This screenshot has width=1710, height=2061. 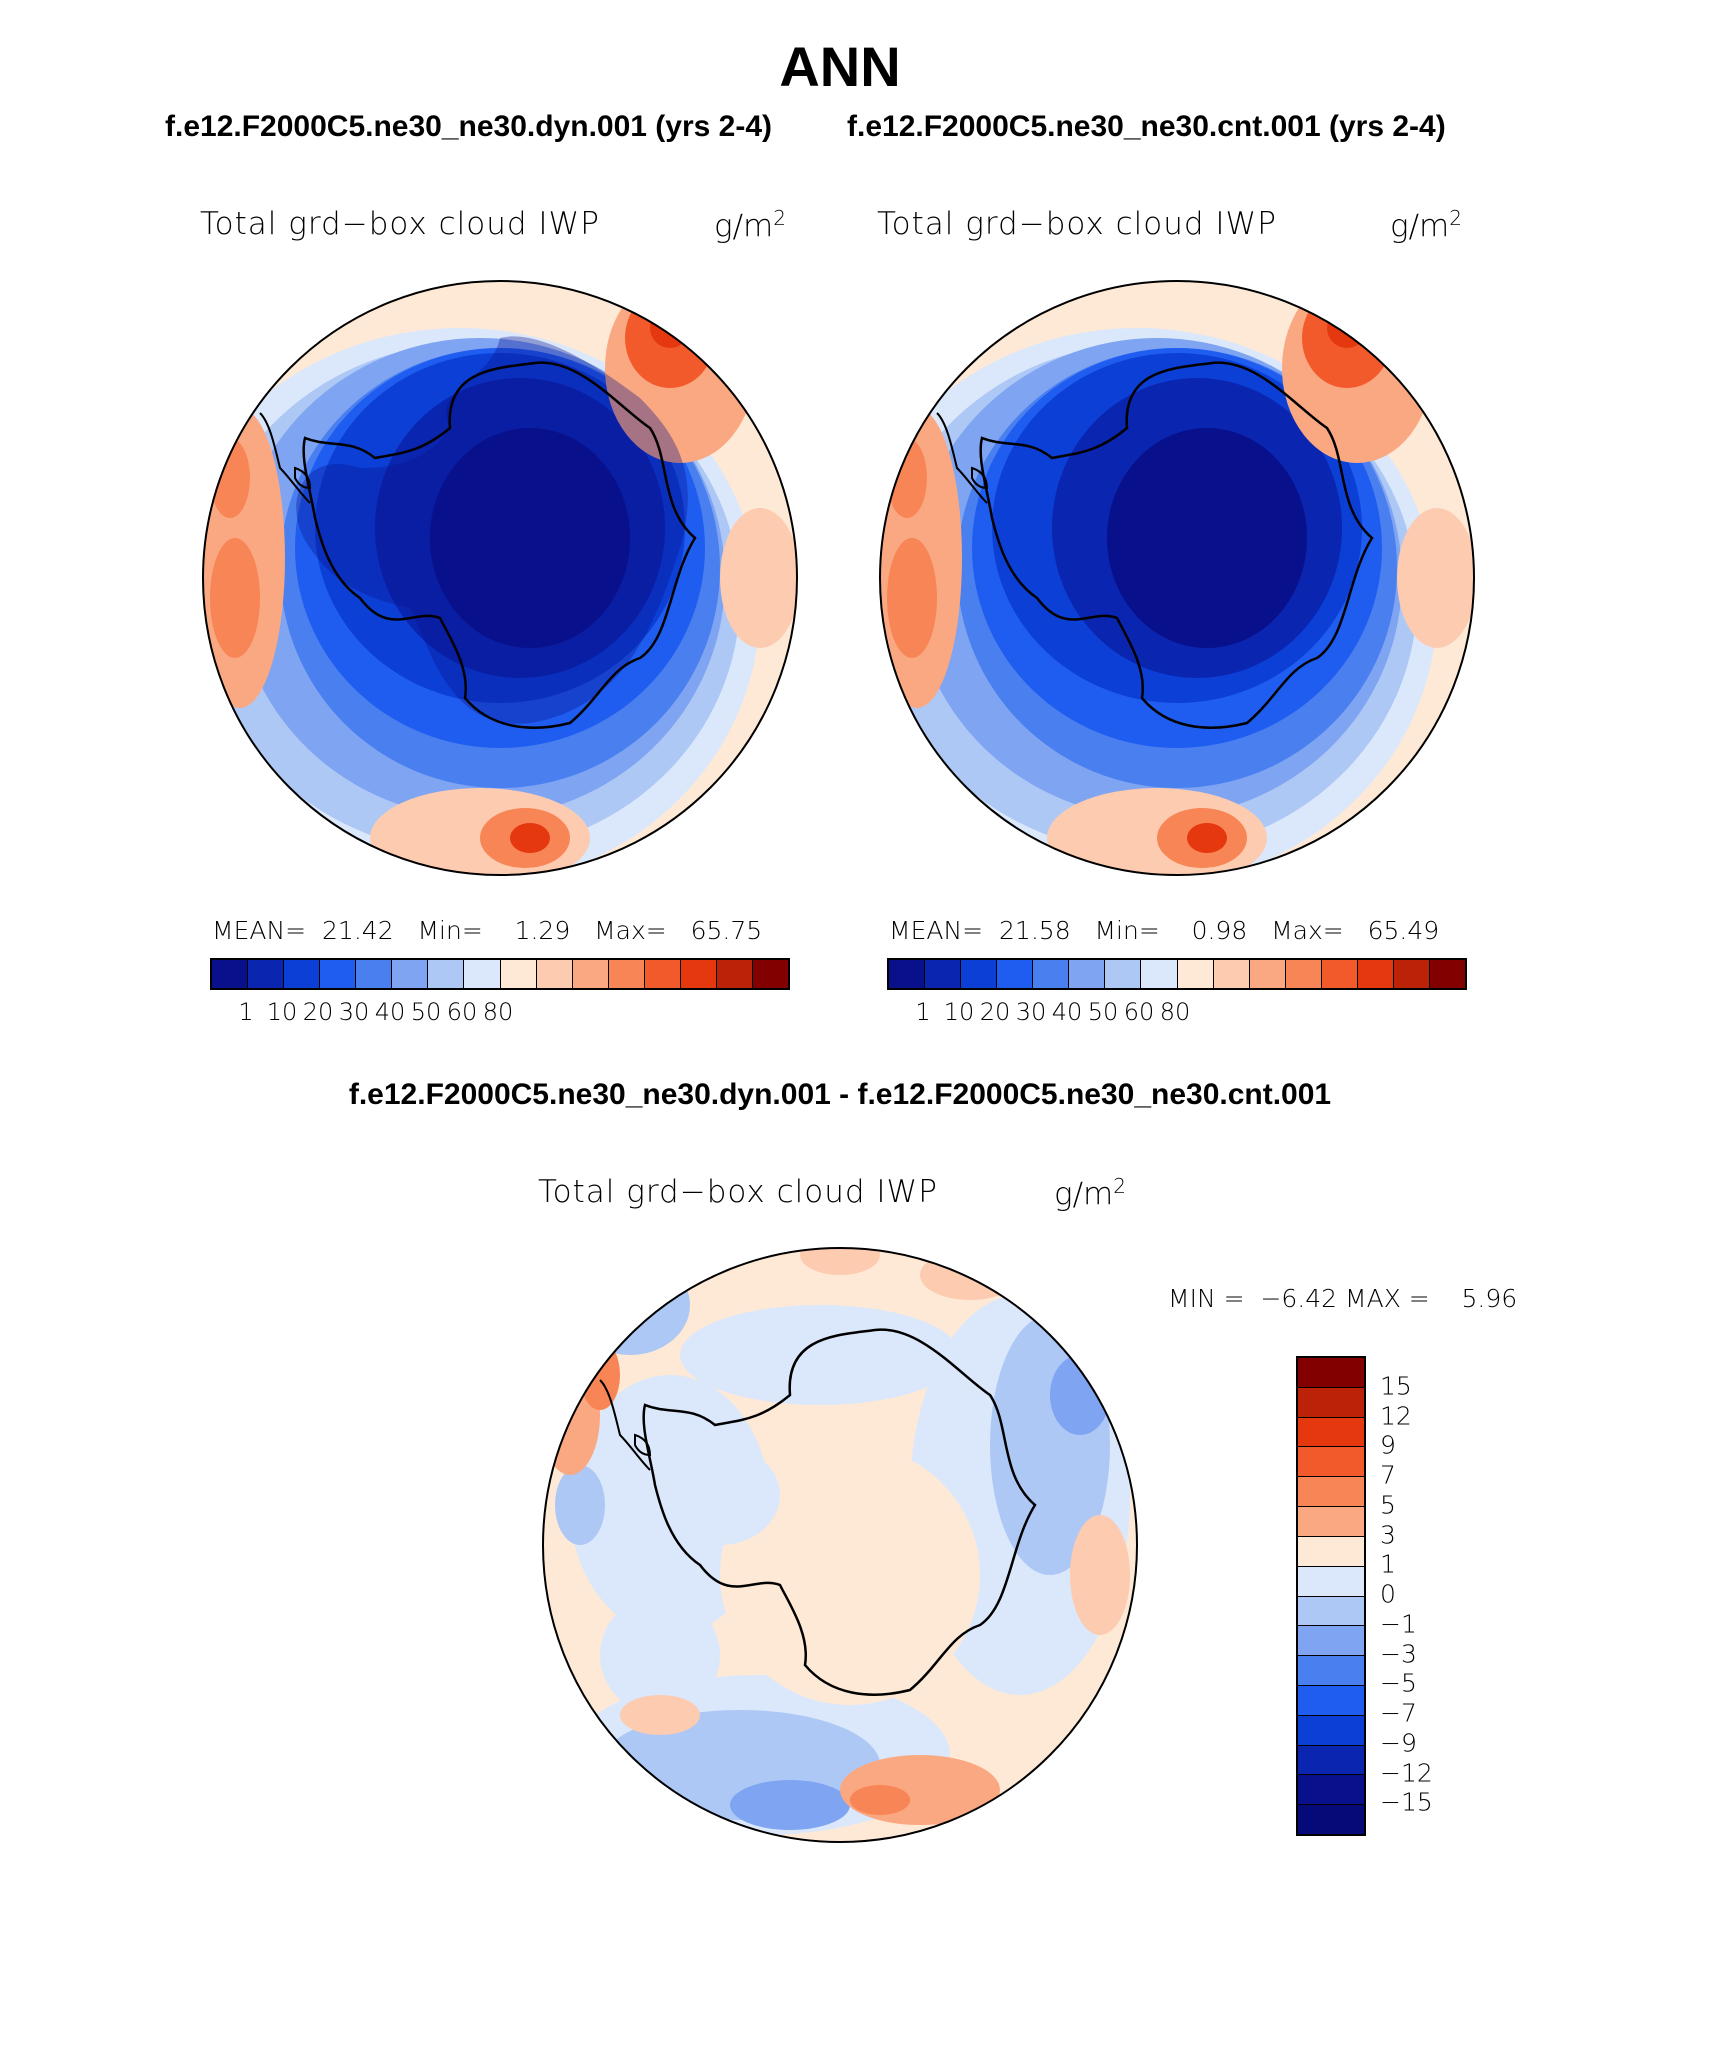 I want to click on difference-colorbar-label: 1, so click(x=1388, y=1564).